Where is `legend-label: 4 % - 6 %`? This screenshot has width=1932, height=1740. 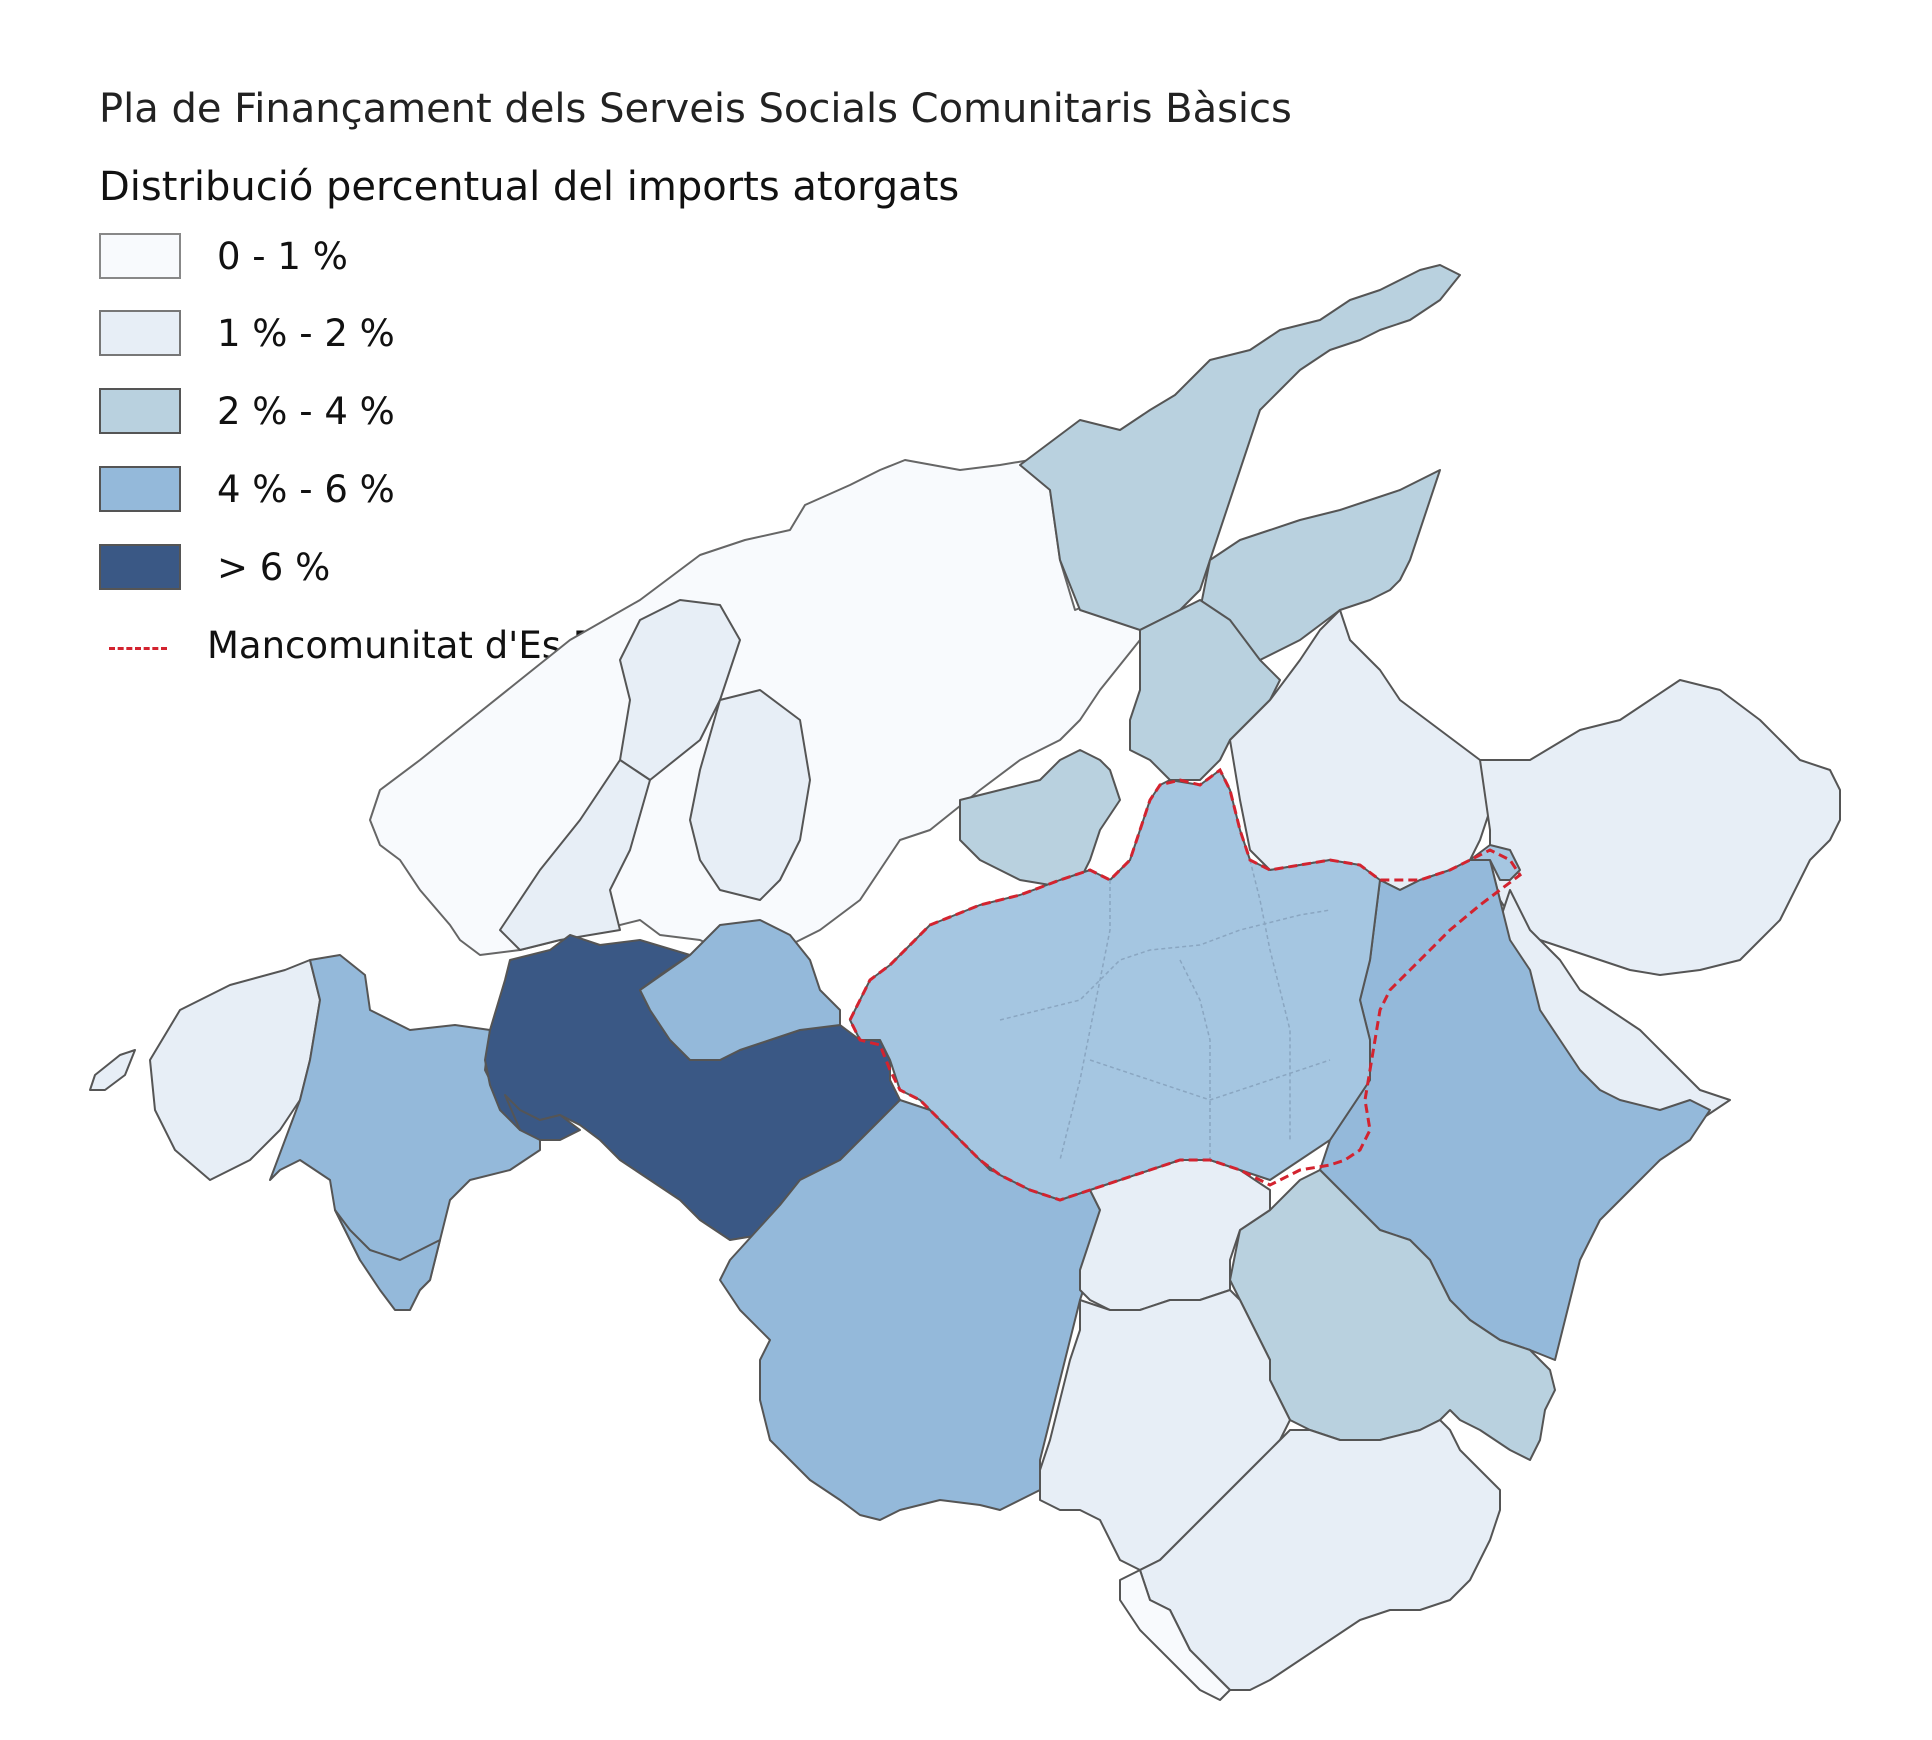
legend-label: 4 % - 6 % is located at coordinates (306, 489).